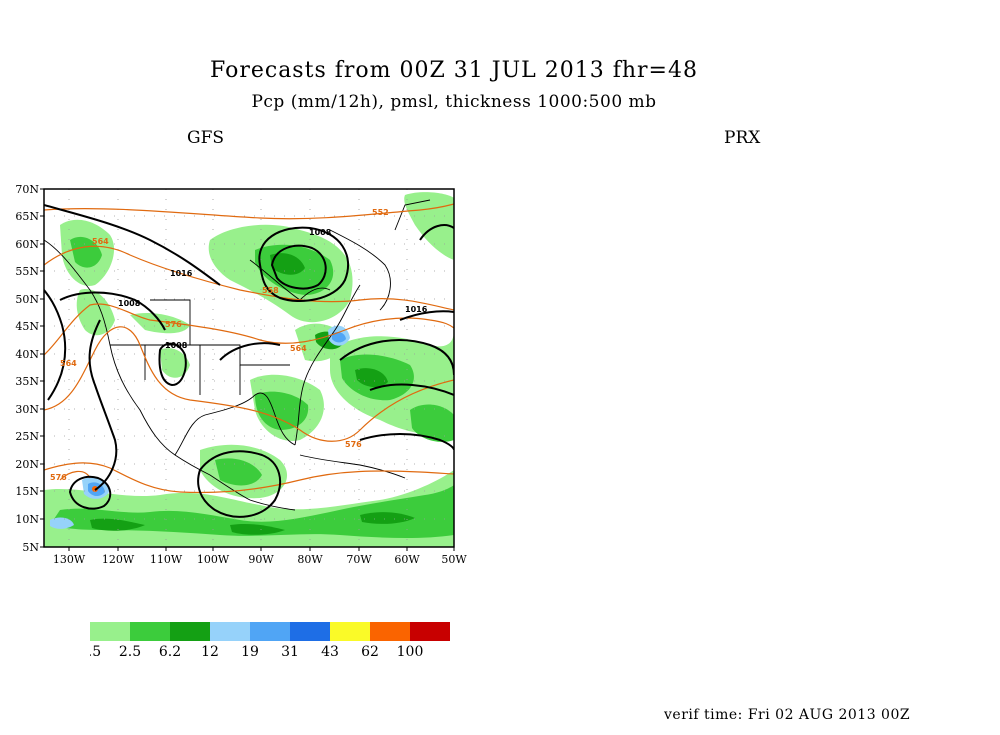 Image resolution: width=1000 pixels, height=735 pixels. What do you see at coordinates (170, 652) in the screenshot?
I see `legend-label: 6.2` at bounding box center [170, 652].